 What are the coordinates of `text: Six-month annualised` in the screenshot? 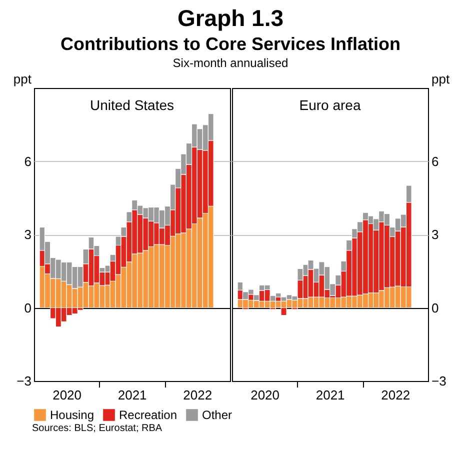 It's located at (231, 63).